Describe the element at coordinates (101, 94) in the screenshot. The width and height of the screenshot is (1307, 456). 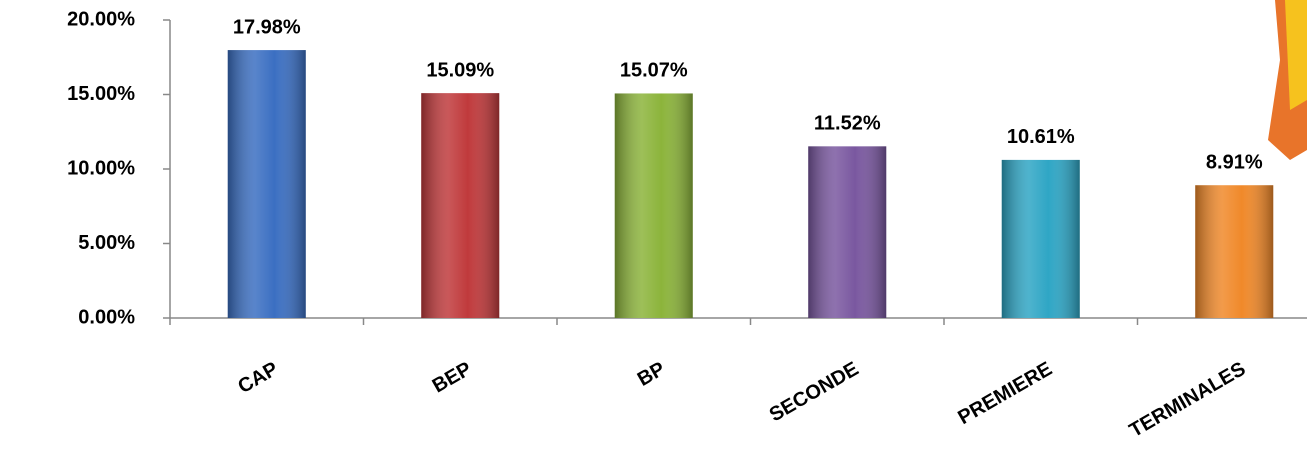
I see `y-tick-label: 15.00%` at that location.